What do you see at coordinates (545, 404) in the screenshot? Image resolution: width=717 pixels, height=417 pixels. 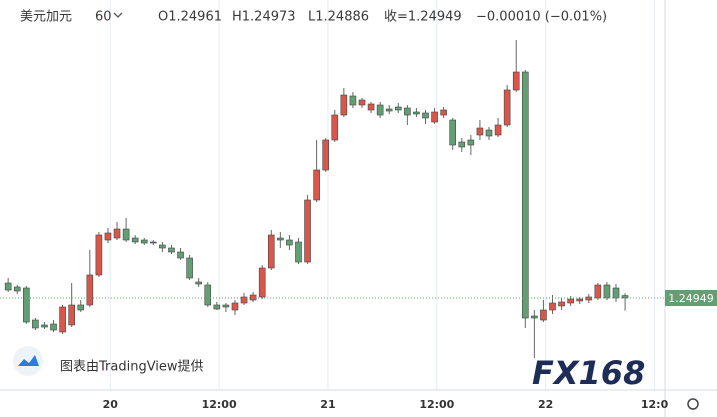 I see `x-tick-label: 22` at bounding box center [545, 404].